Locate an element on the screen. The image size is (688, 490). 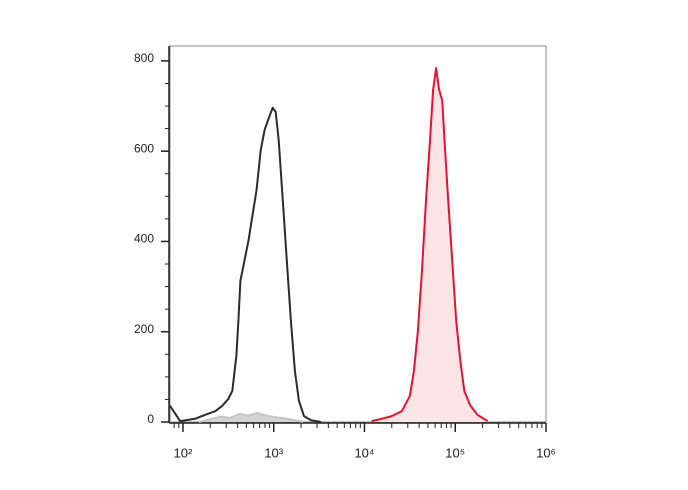
y-tick-label: 0 is located at coordinates (150, 419).